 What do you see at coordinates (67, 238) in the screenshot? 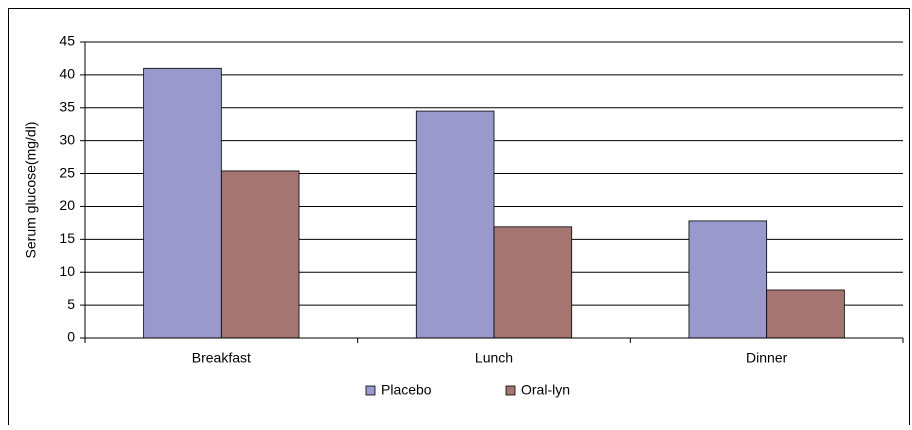
I see `y-tick-label: 15` at bounding box center [67, 238].